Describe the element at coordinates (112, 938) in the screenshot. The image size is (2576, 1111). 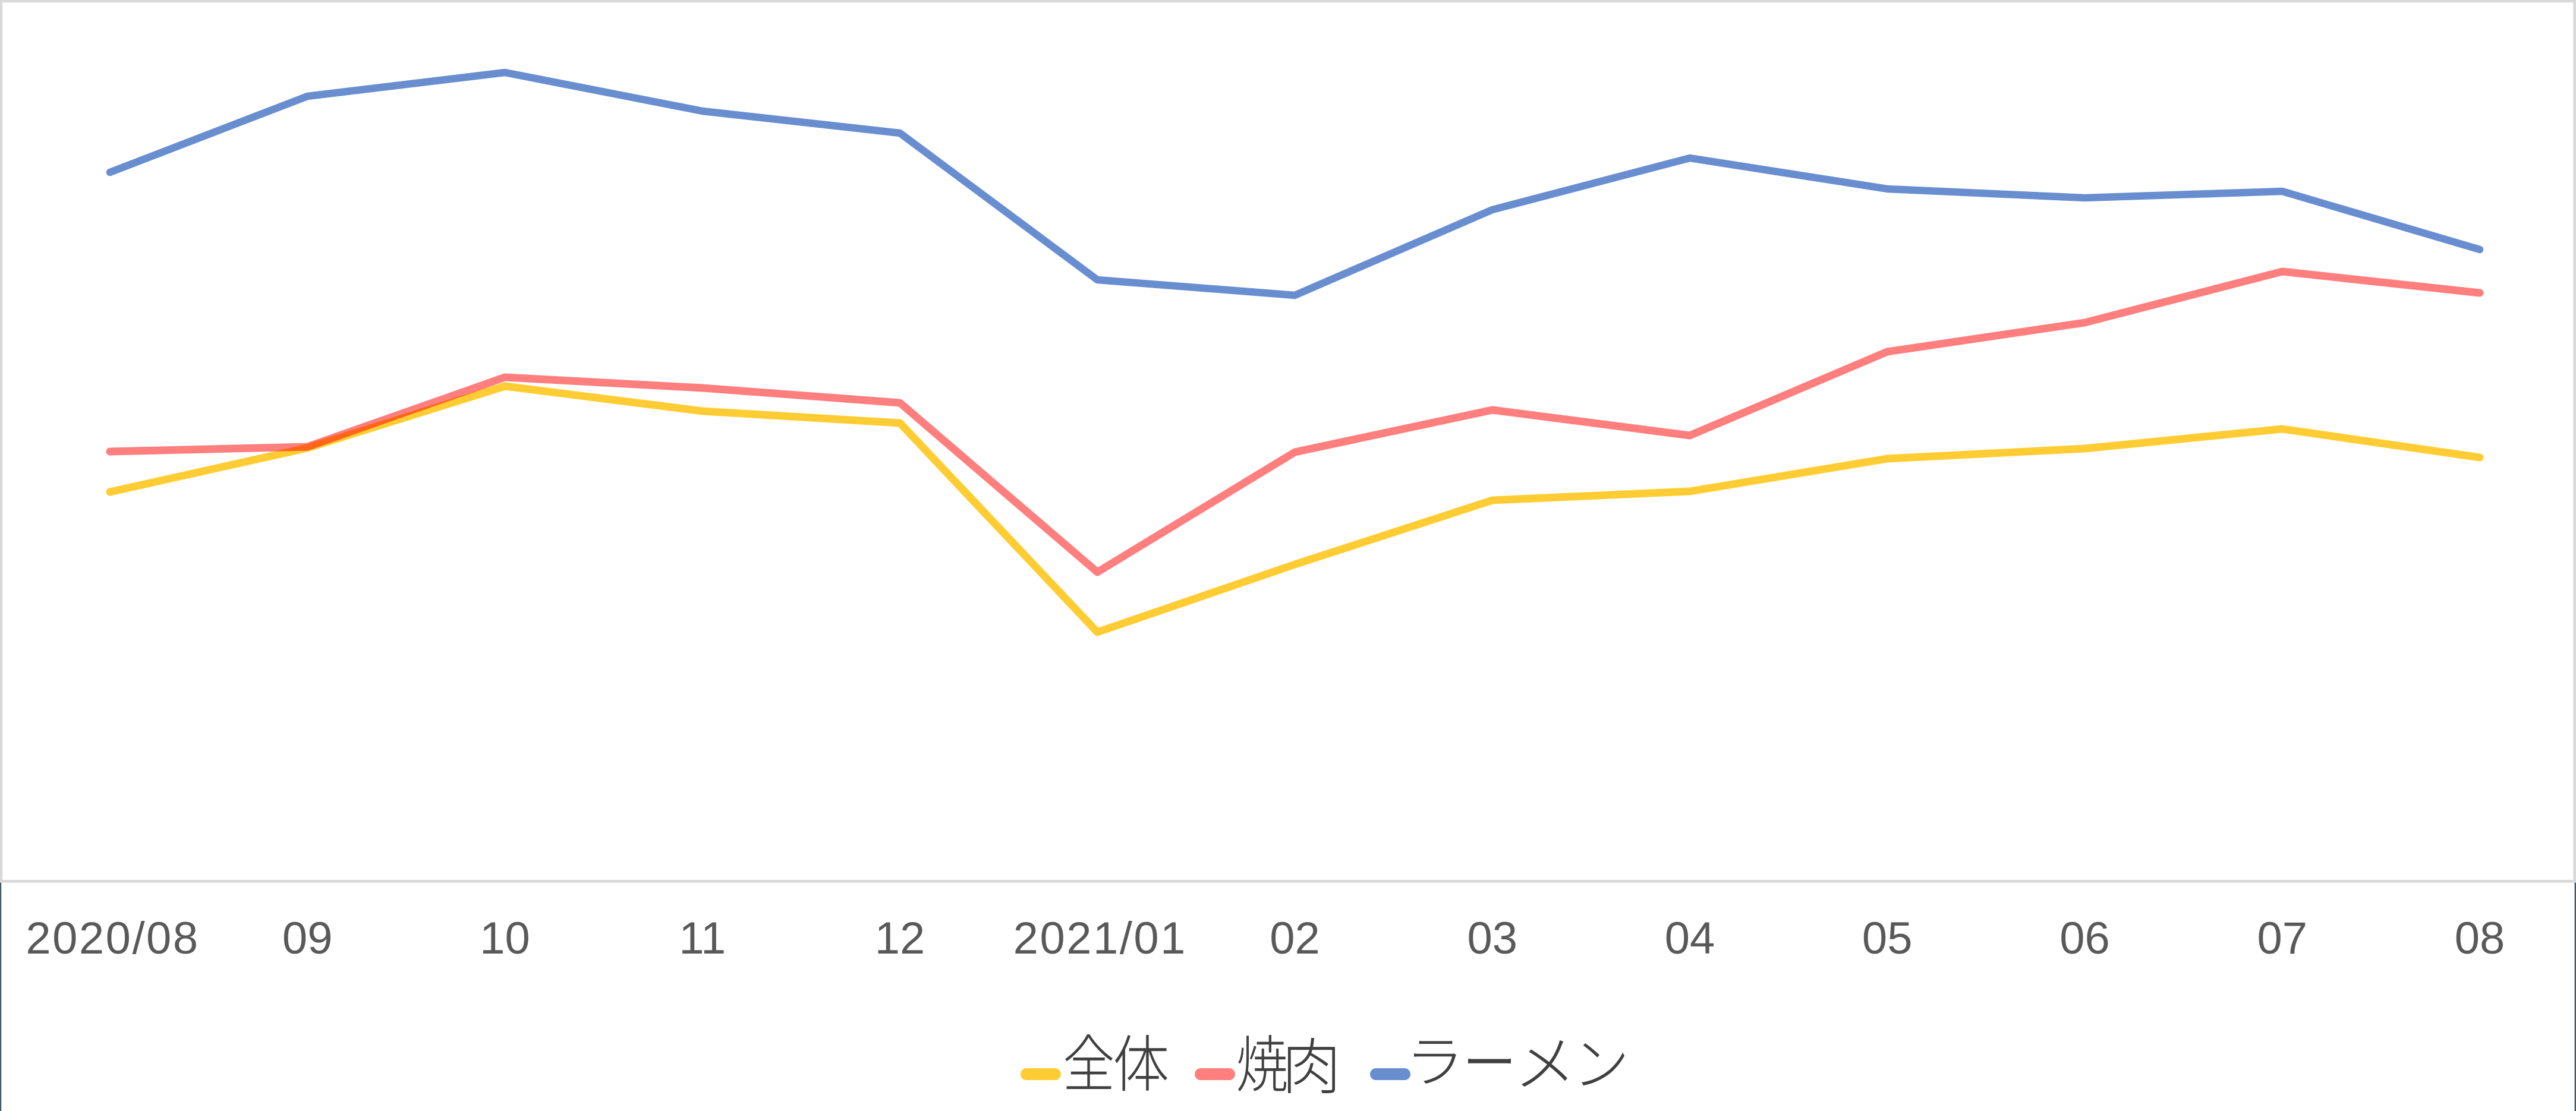
I see `svg-text: 2020/08` at that location.